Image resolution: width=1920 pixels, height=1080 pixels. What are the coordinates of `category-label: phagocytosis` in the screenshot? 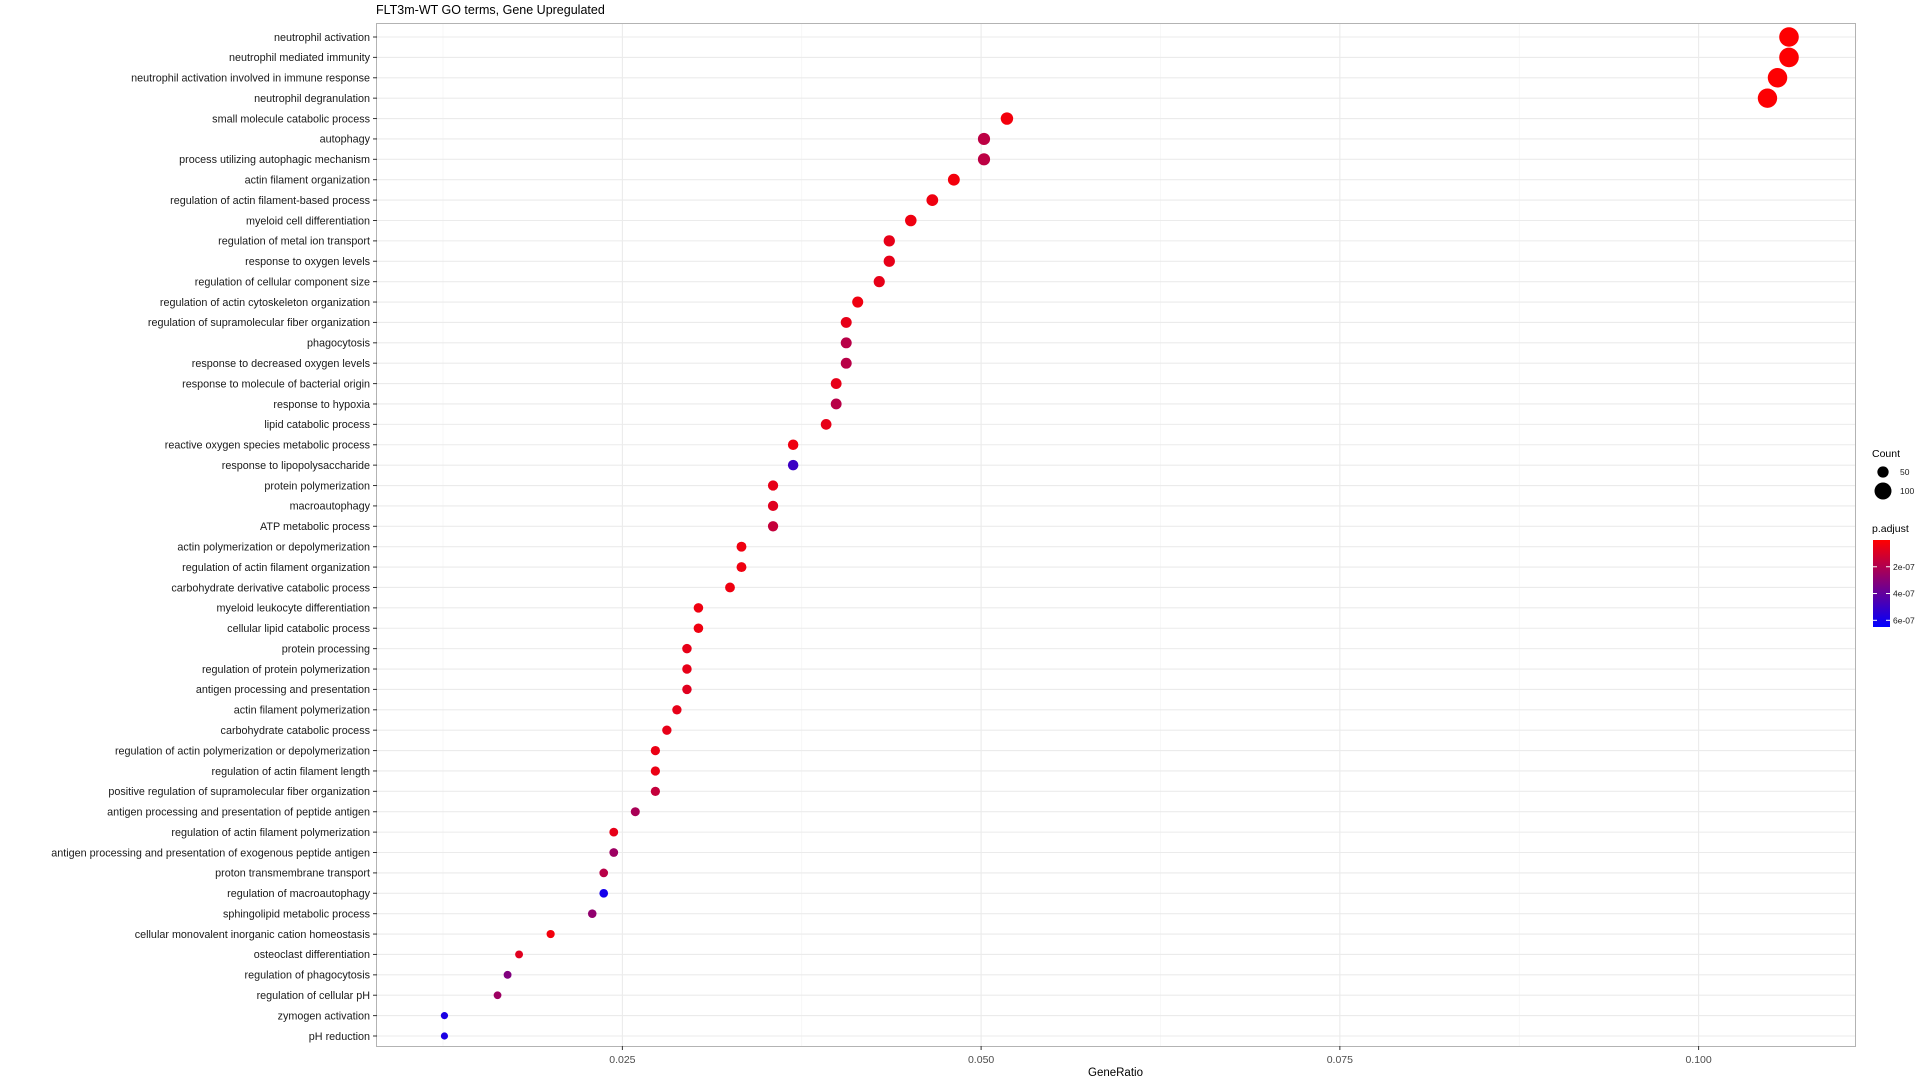 It's located at (339, 344).